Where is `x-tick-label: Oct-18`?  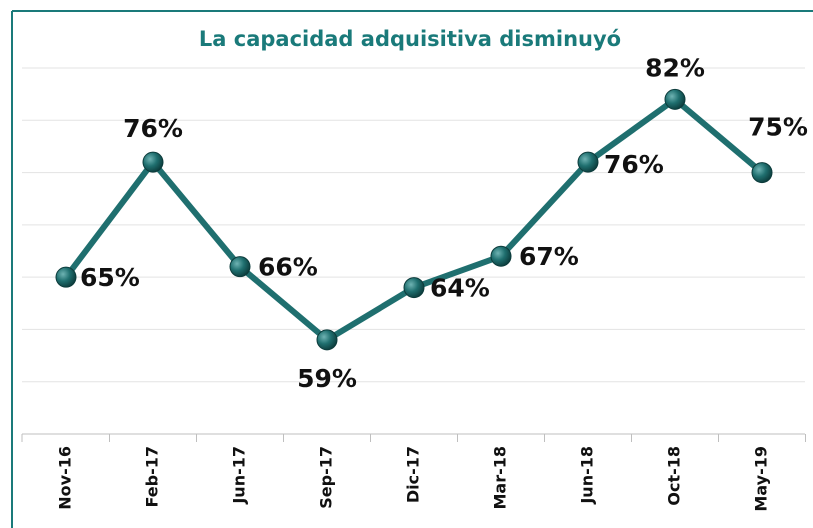 x-tick-label: Oct-18 is located at coordinates (674, 476).